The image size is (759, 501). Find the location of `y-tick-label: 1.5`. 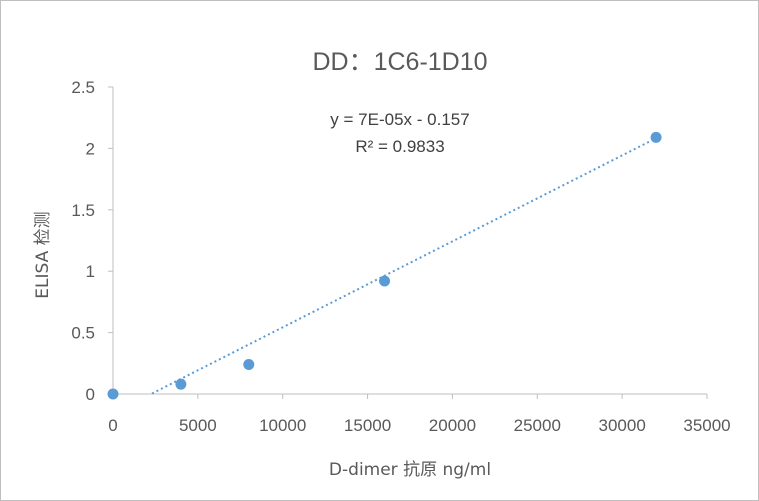

y-tick-label: 1.5 is located at coordinates (83, 210).